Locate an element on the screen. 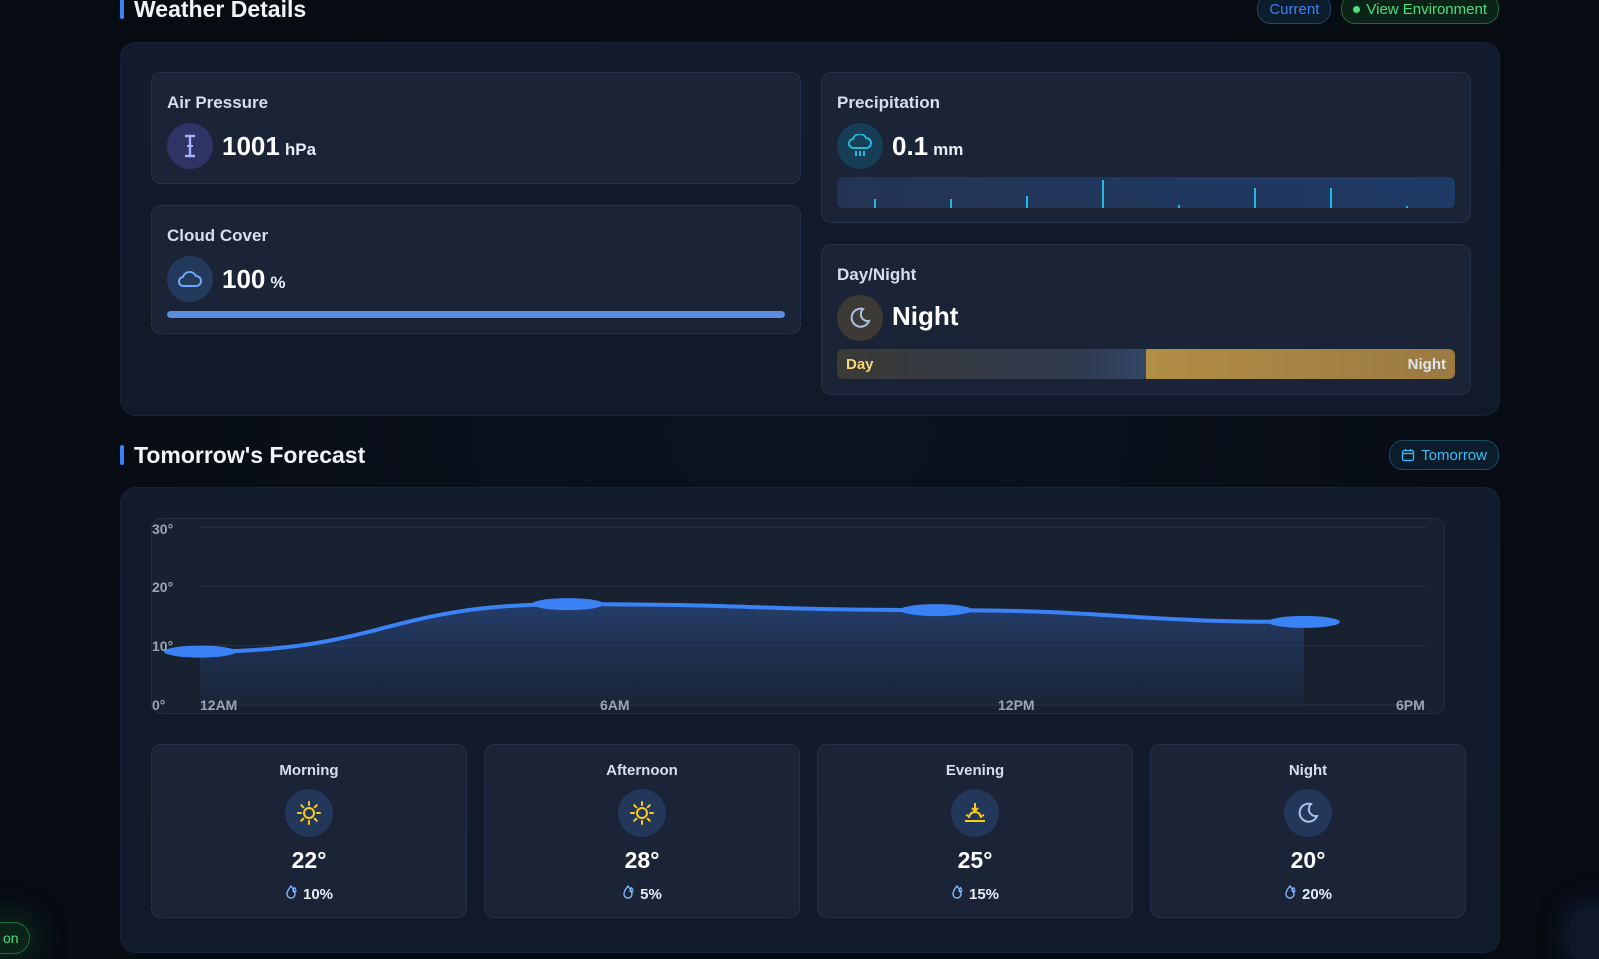 This screenshot has width=1599, height=959. period-rain: 5% is located at coordinates (642, 893).